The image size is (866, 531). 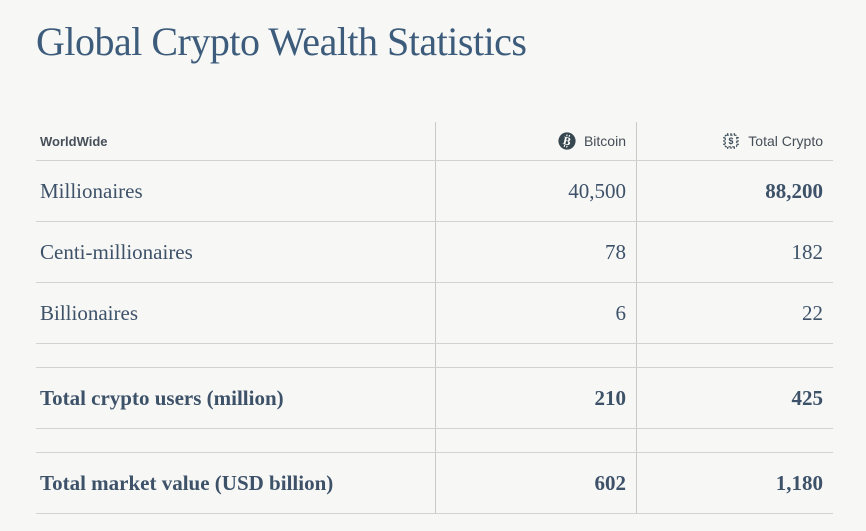 I want to click on row-label: Millionaires, so click(x=91, y=190).